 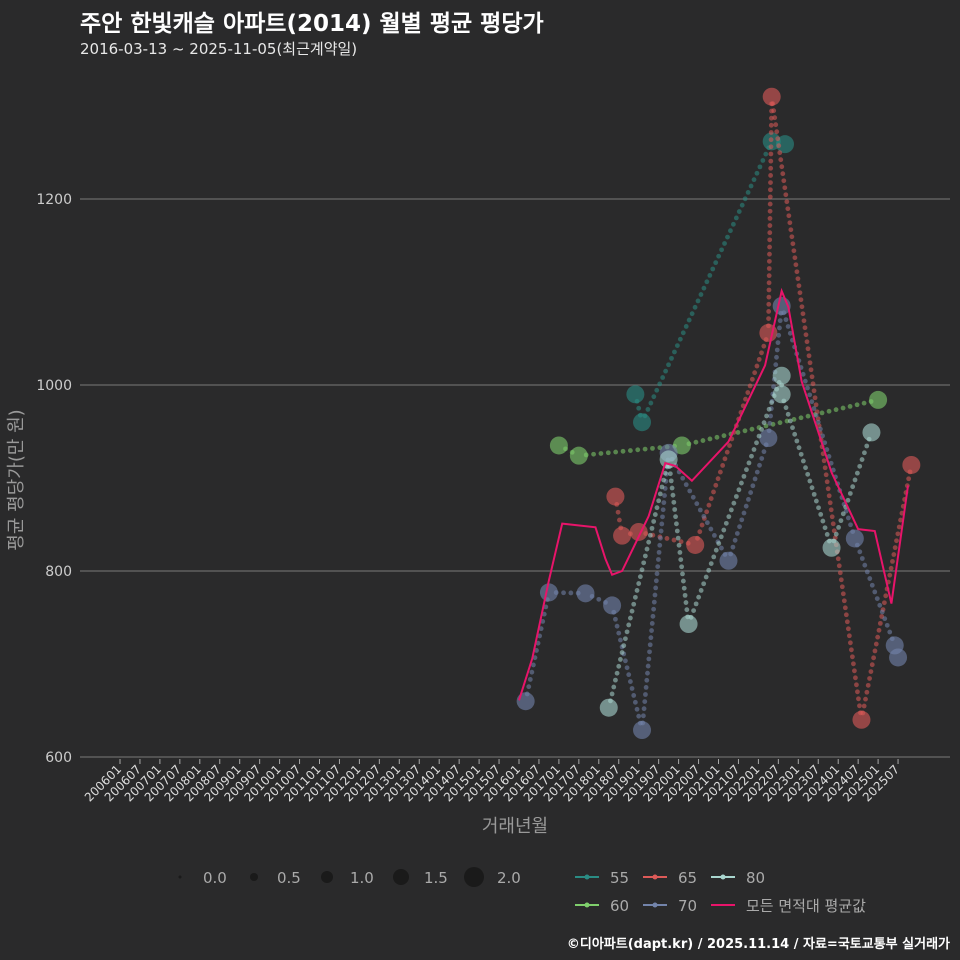 What do you see at coordinates (54, 200) in the screenshot?
I see `y-tick-label: 1200` at bounding box center [54, 200].